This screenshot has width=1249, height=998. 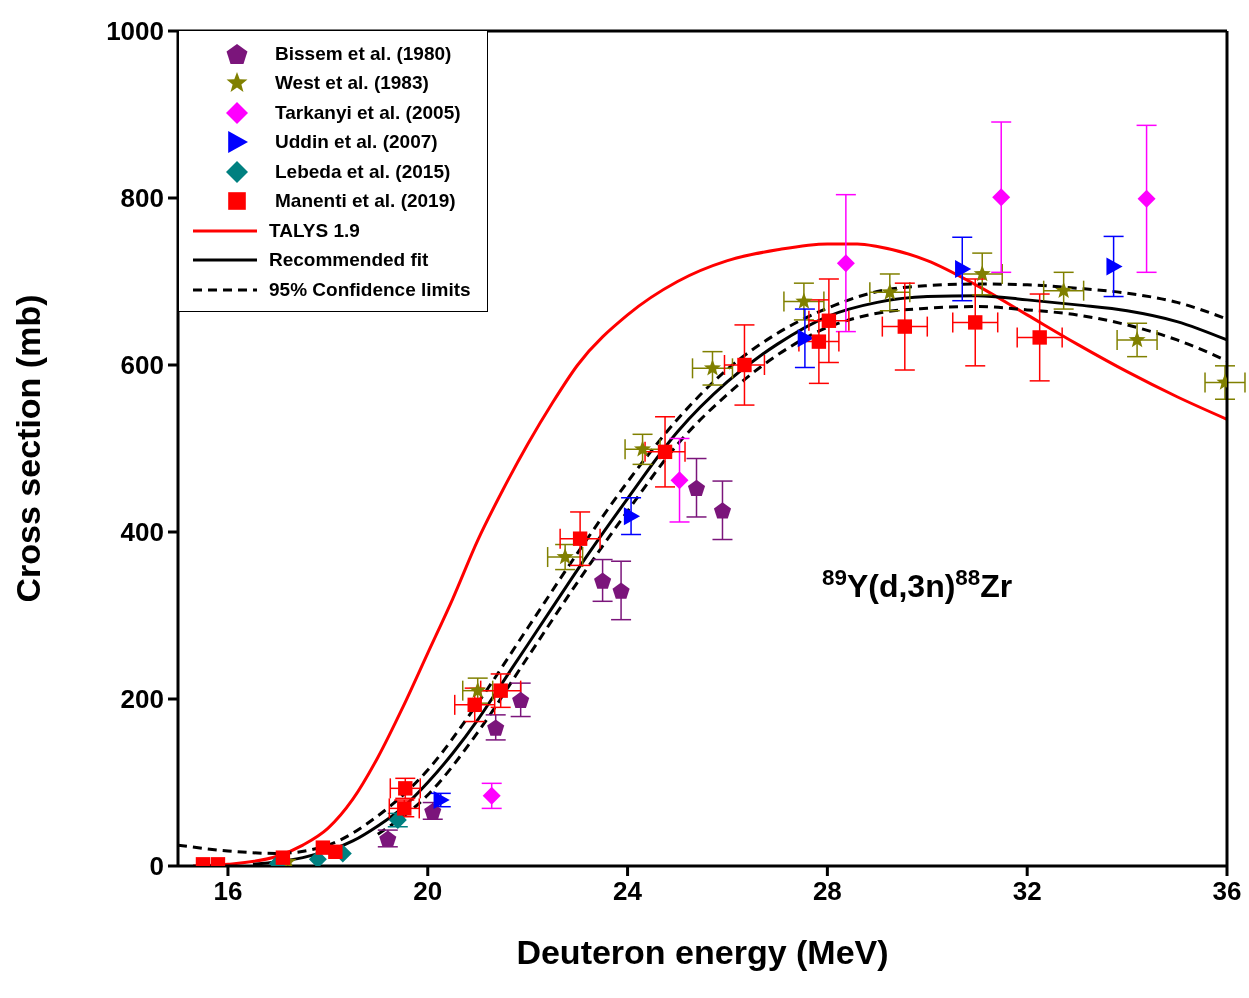 I want to click on x-tick-label: 20, so click(x=428, y=891).